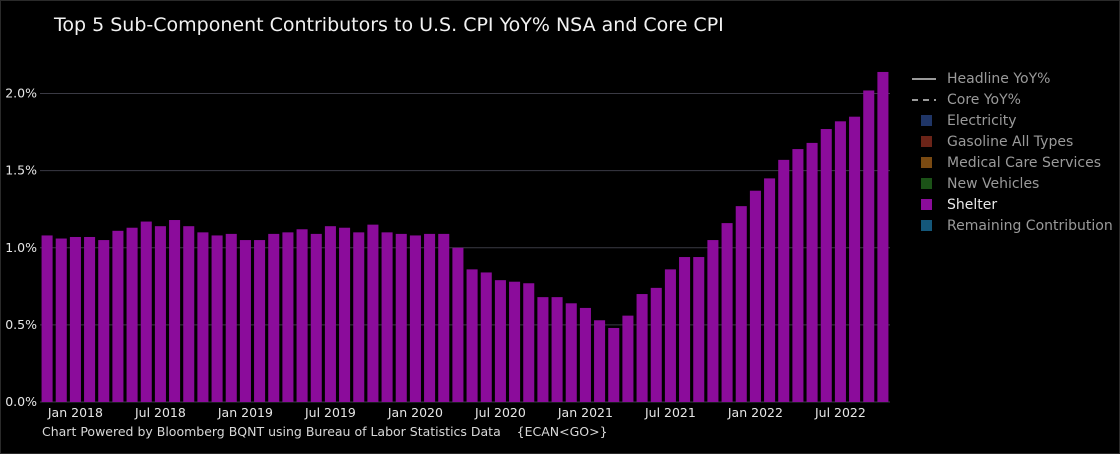 The image size is (1120, 454). I want to click on x-tick-label: Jul 2021, so click(670, 412).